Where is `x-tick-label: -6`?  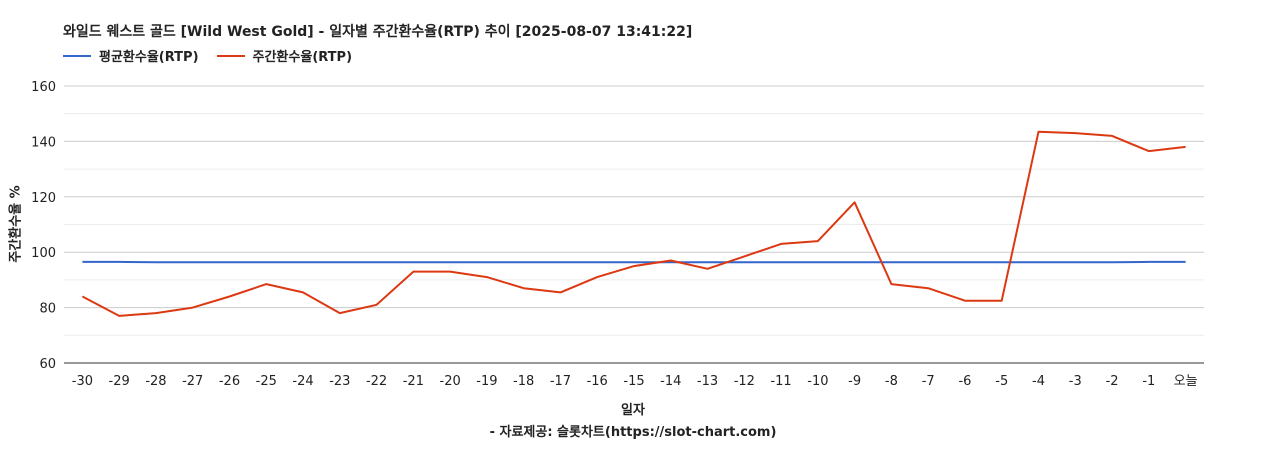
x-tick-label: -6 is located at coordinates (964, 381).